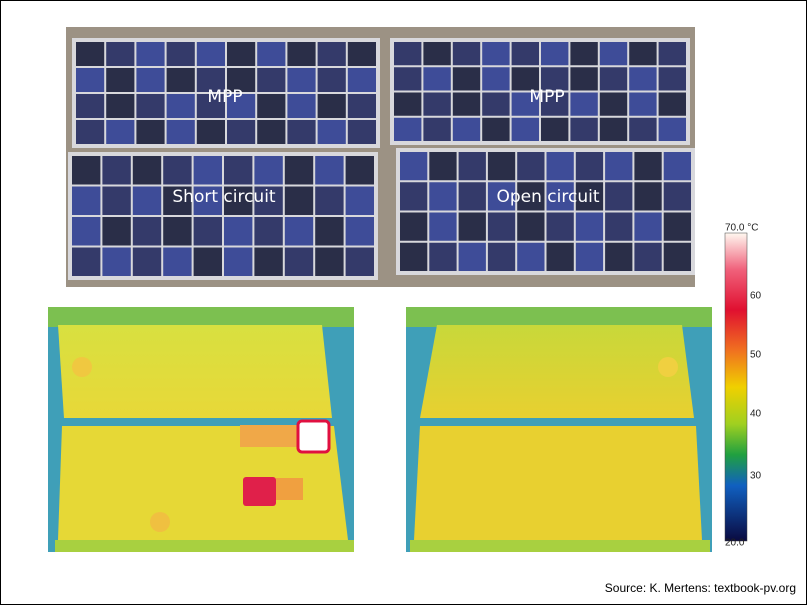 The image size is (807, 605). What do you see at coordinates (736, 387) in the screenshot?
I see `colorbar` at bounding box center [736, 387].